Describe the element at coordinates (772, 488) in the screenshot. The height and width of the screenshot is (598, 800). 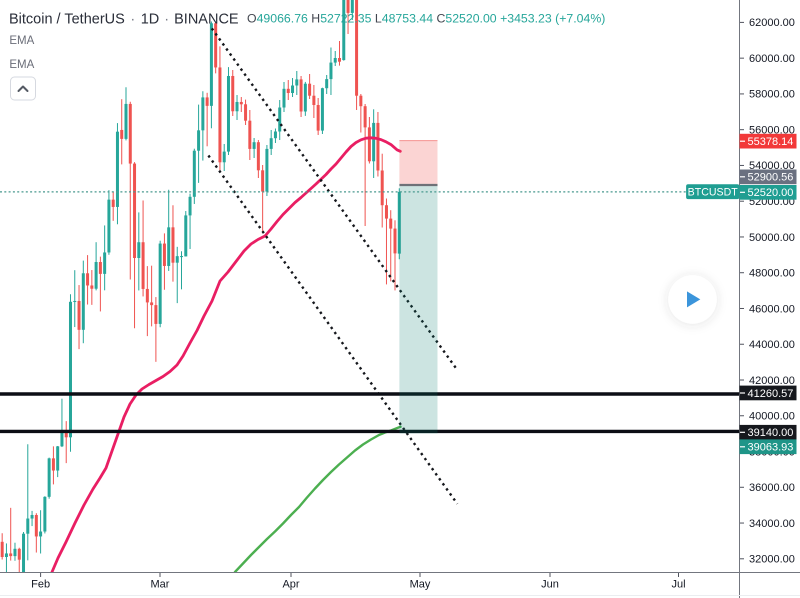
I see `svg-text: 36000.00` at that location.